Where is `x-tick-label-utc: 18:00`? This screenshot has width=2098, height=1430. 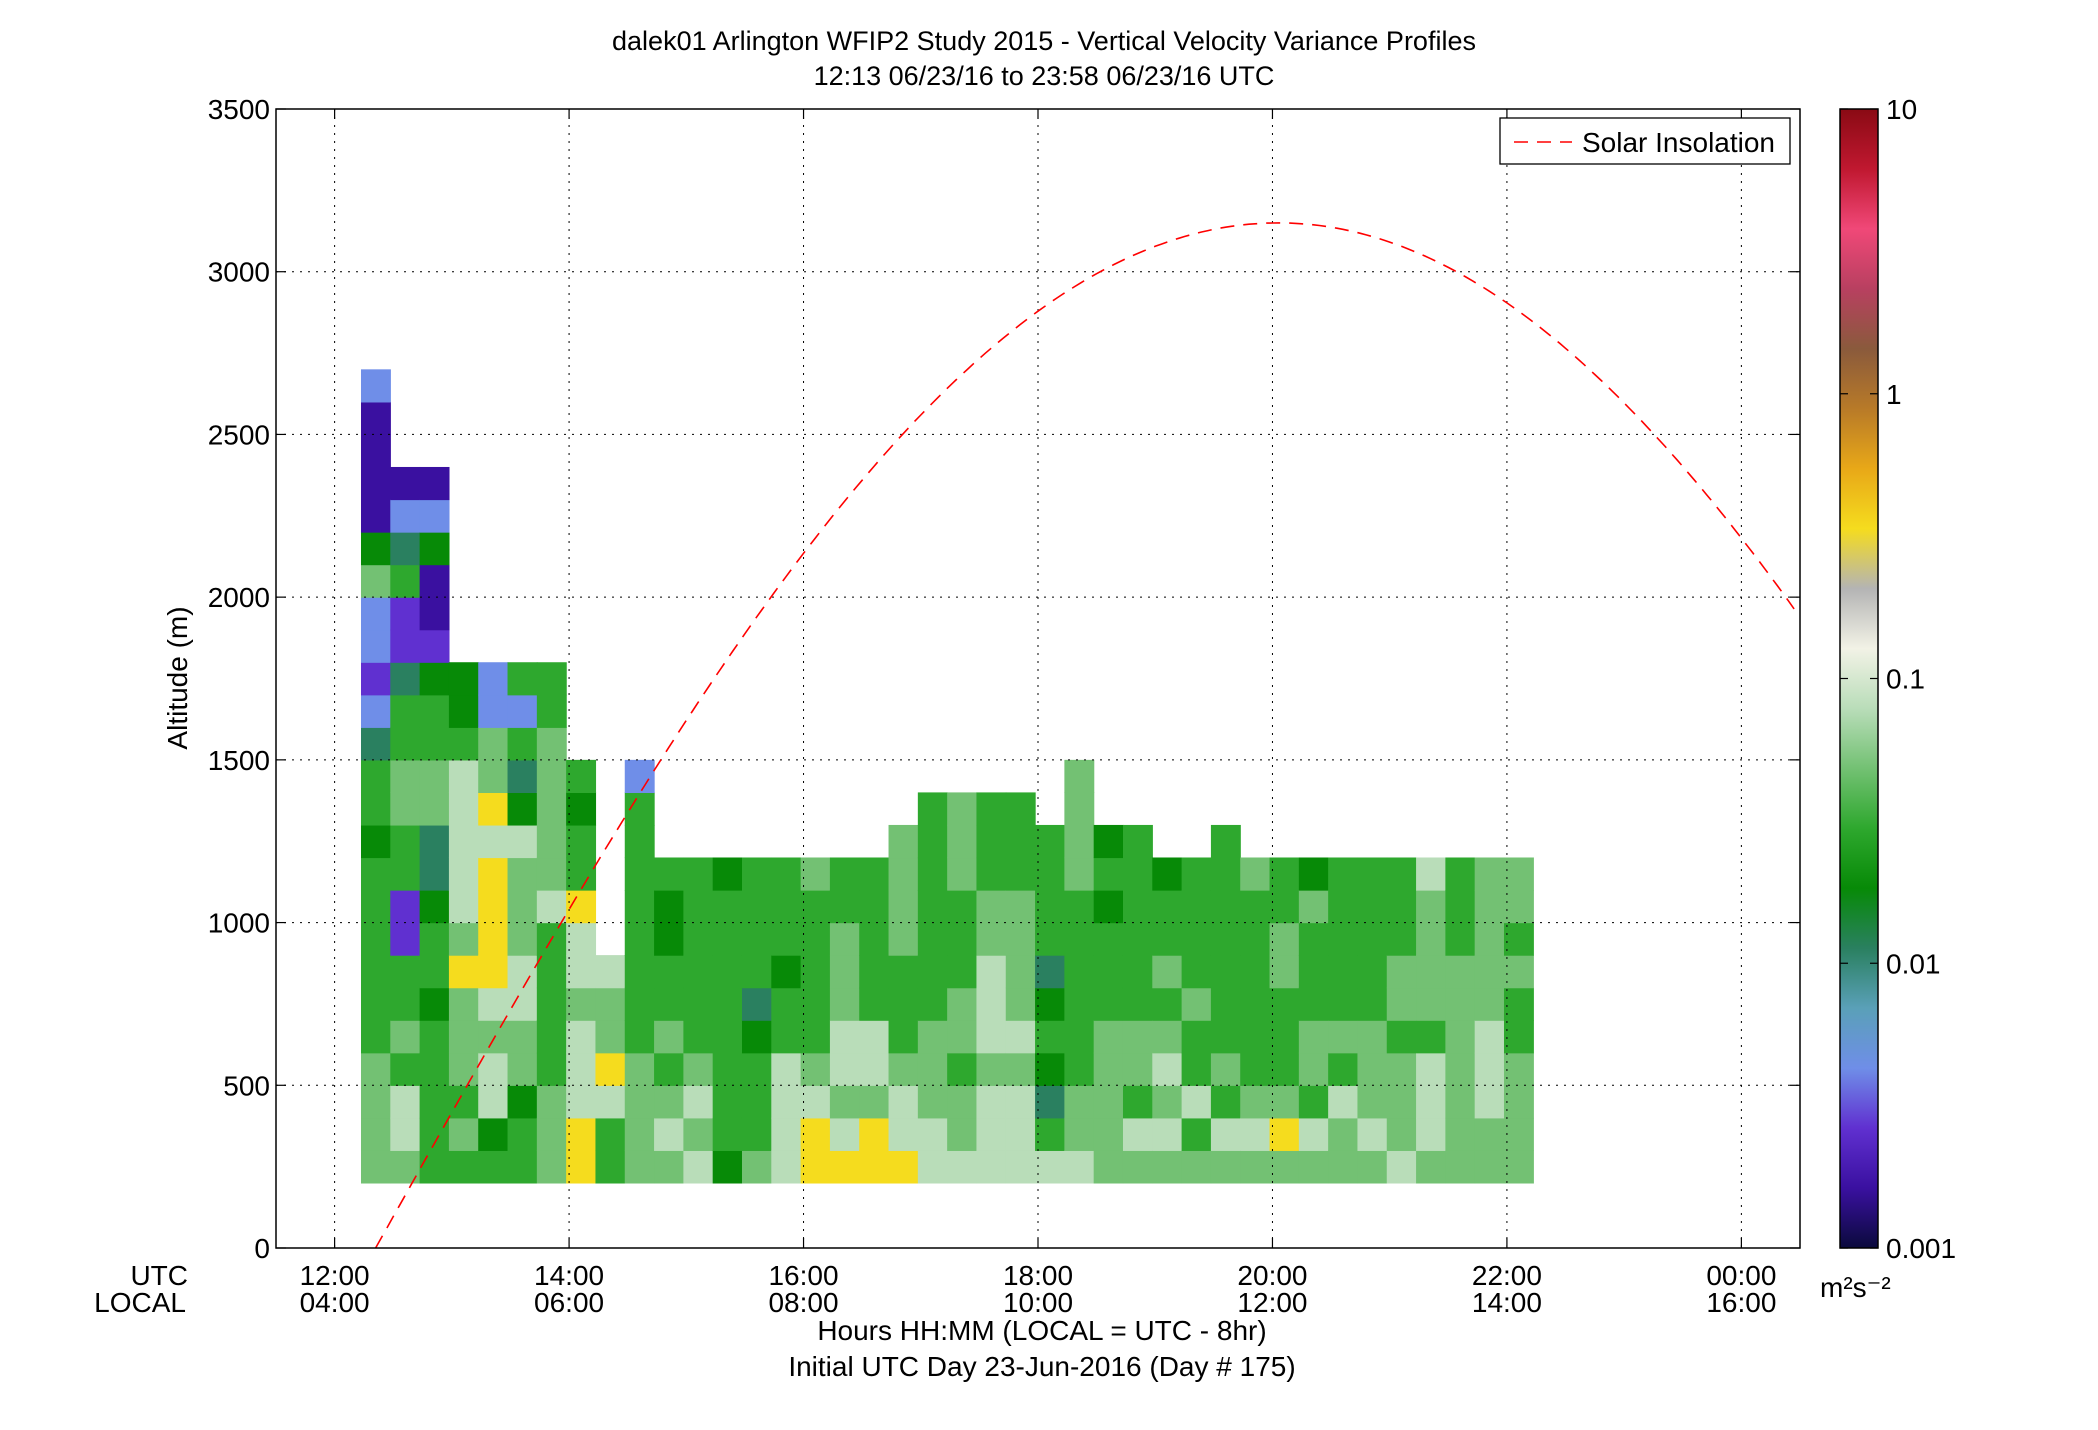
x-tick-label-utc: 18:00 is located at coordinates (1038, 1275).